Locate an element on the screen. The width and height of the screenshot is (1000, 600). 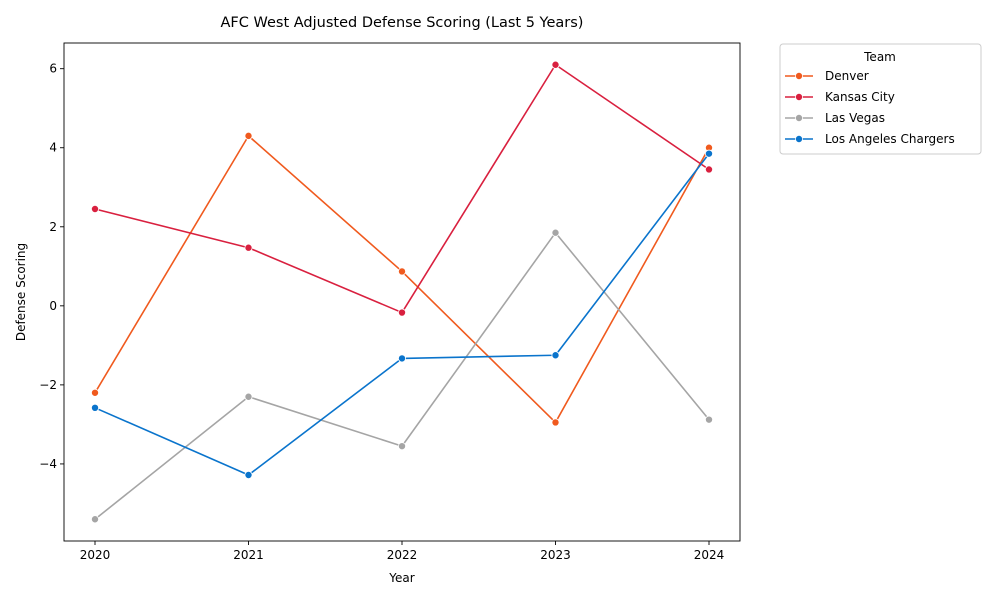
y-axis: −4 −2 0 2 4 6 is located at coordinates (51, 266).